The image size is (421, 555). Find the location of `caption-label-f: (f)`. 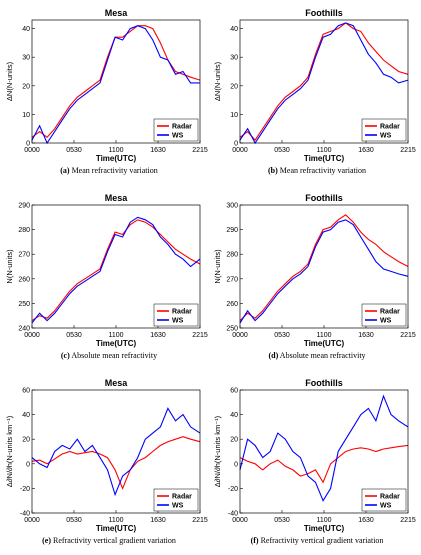

caption-label-f: (f) is located at coordinates (254, 540).